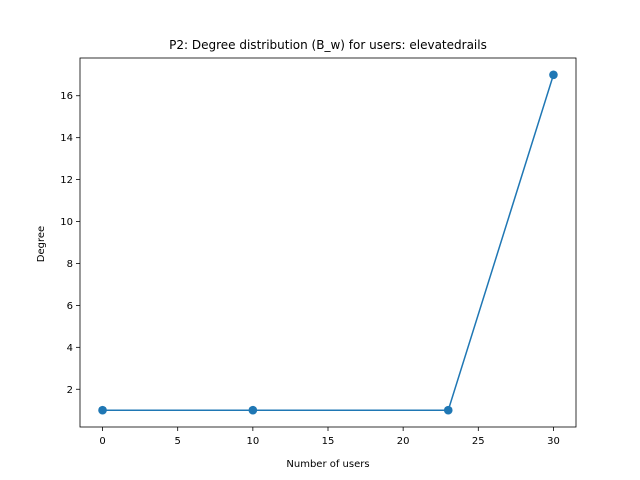 This screenshot has height=480, width=640. What do you see at coordinates (66, 222) in the screenshot?
I see `y-tick-label: 10` at bounding box center [66, 222].